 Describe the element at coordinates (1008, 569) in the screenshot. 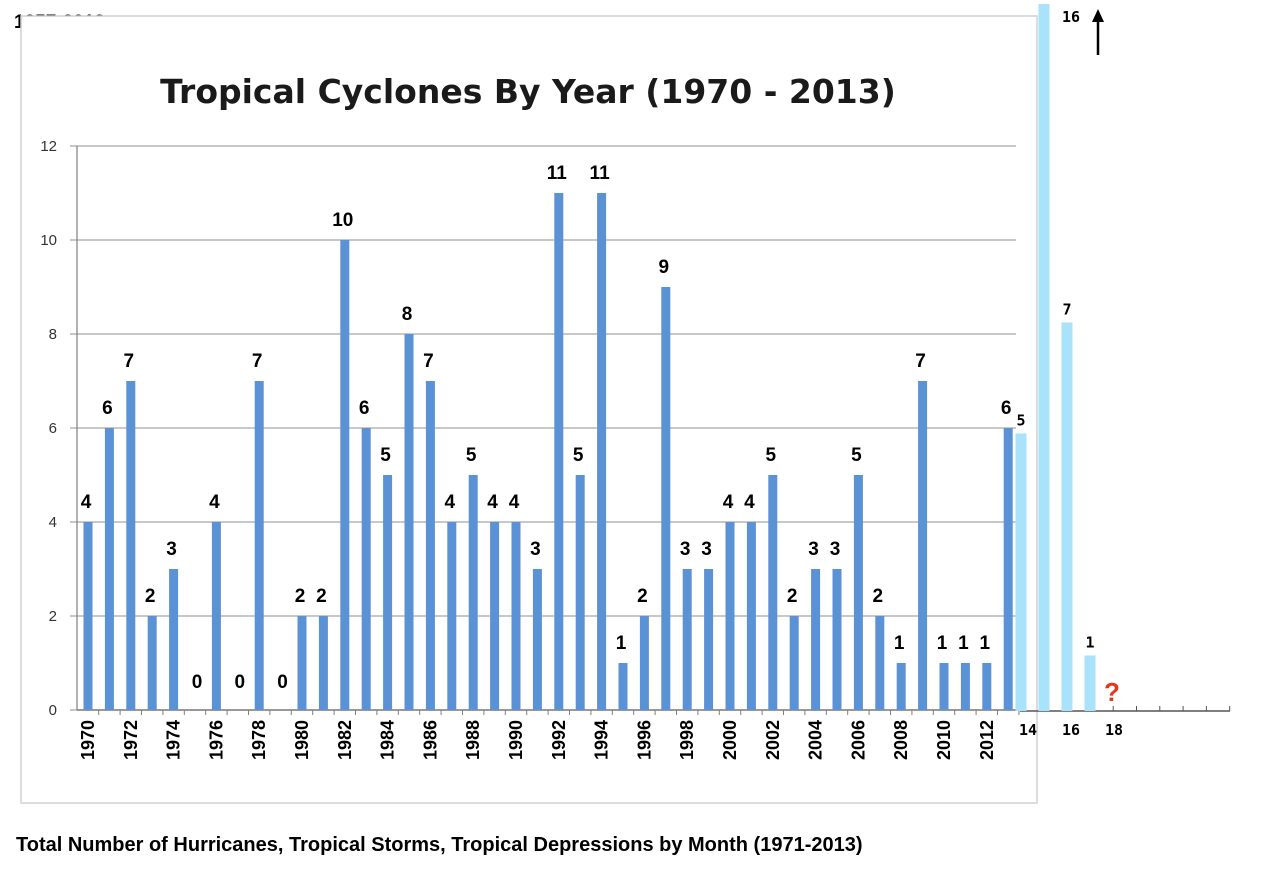

I see `bar-2013` at that location.